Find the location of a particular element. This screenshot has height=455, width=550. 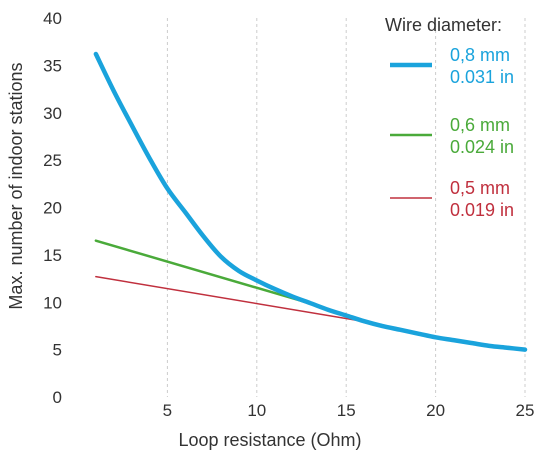

x-tick-label: 10 is located at coordinates (256, 410).